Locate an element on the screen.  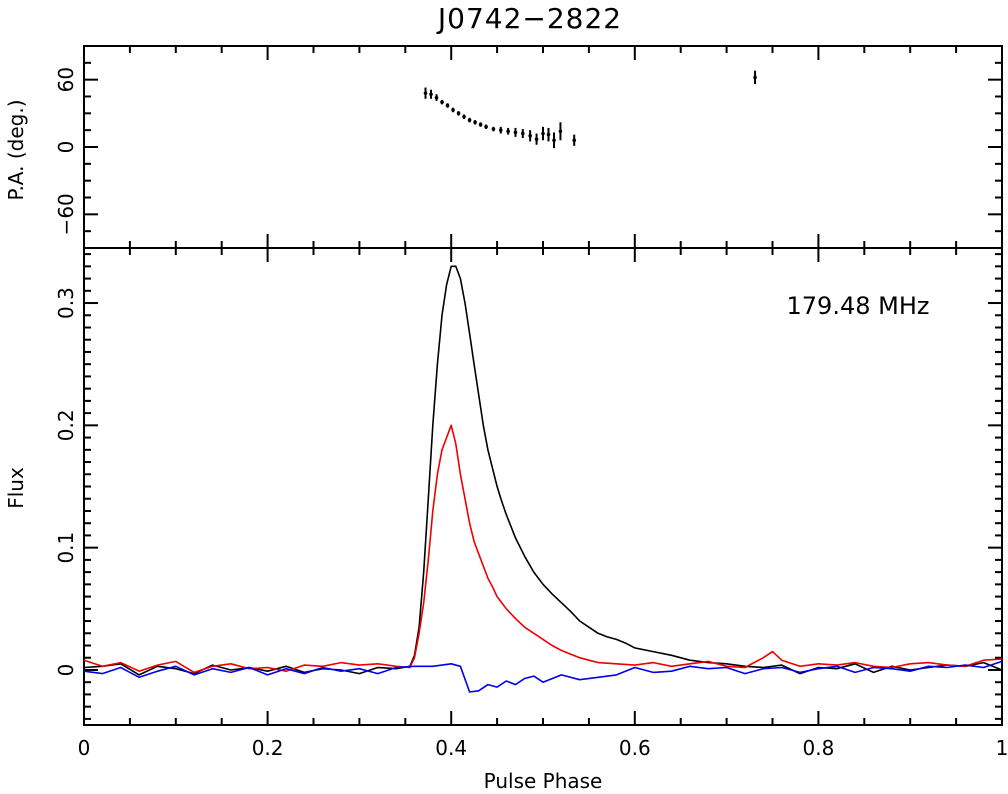
circular-polarization-line is located at coordinates (543, 676).